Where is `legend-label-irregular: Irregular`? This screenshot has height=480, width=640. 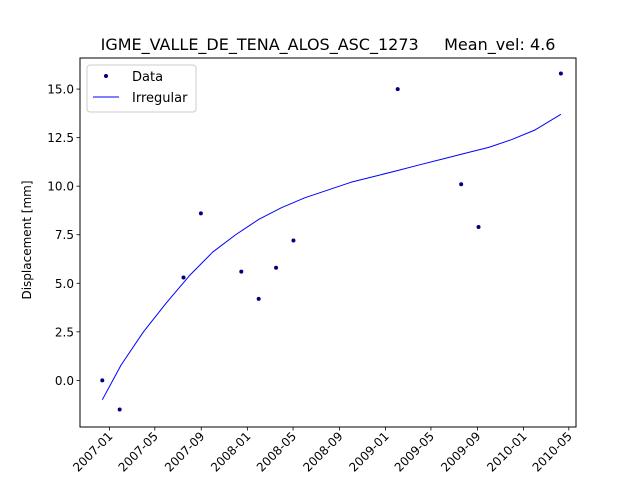
legend-label-irregular: Irregular is located at coordinates (160, 98).